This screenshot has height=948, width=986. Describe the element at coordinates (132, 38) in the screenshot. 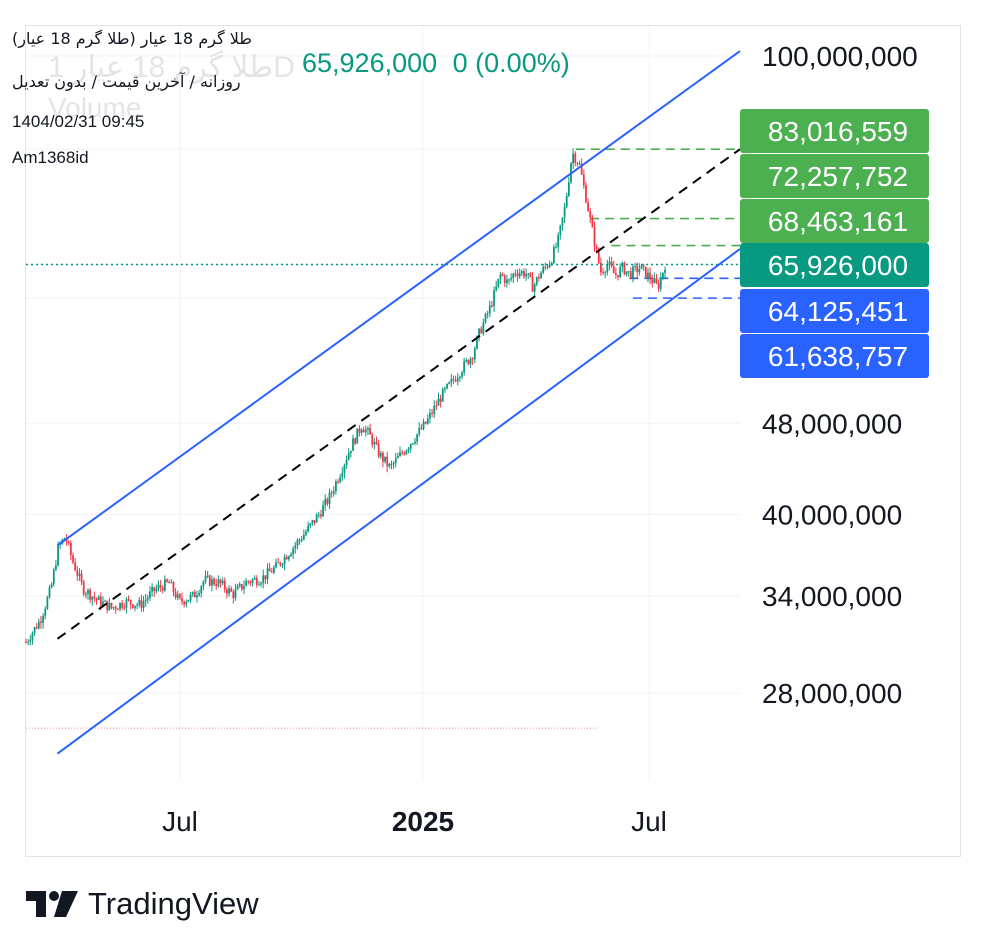

I see `symbol-line: (طلا گرم 18 عیار (طلا گرم 18 عیار` at that location.